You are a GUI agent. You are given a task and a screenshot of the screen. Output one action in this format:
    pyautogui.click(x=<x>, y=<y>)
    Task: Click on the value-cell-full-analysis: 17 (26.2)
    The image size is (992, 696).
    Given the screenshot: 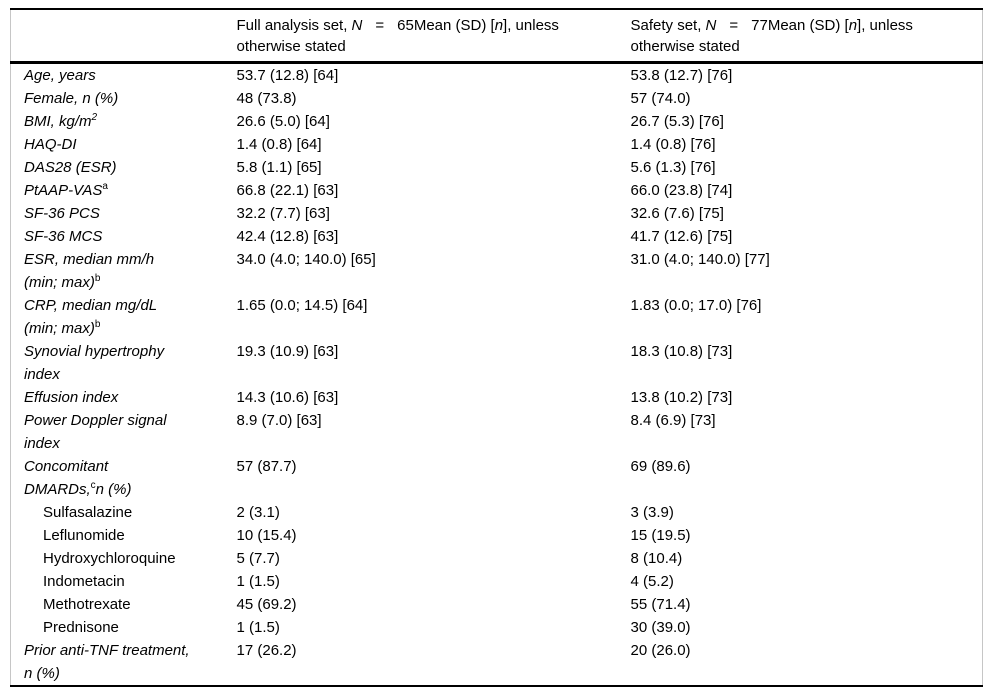 What is the action you would take?
    pyautogui.click(x=266, y=650)
    